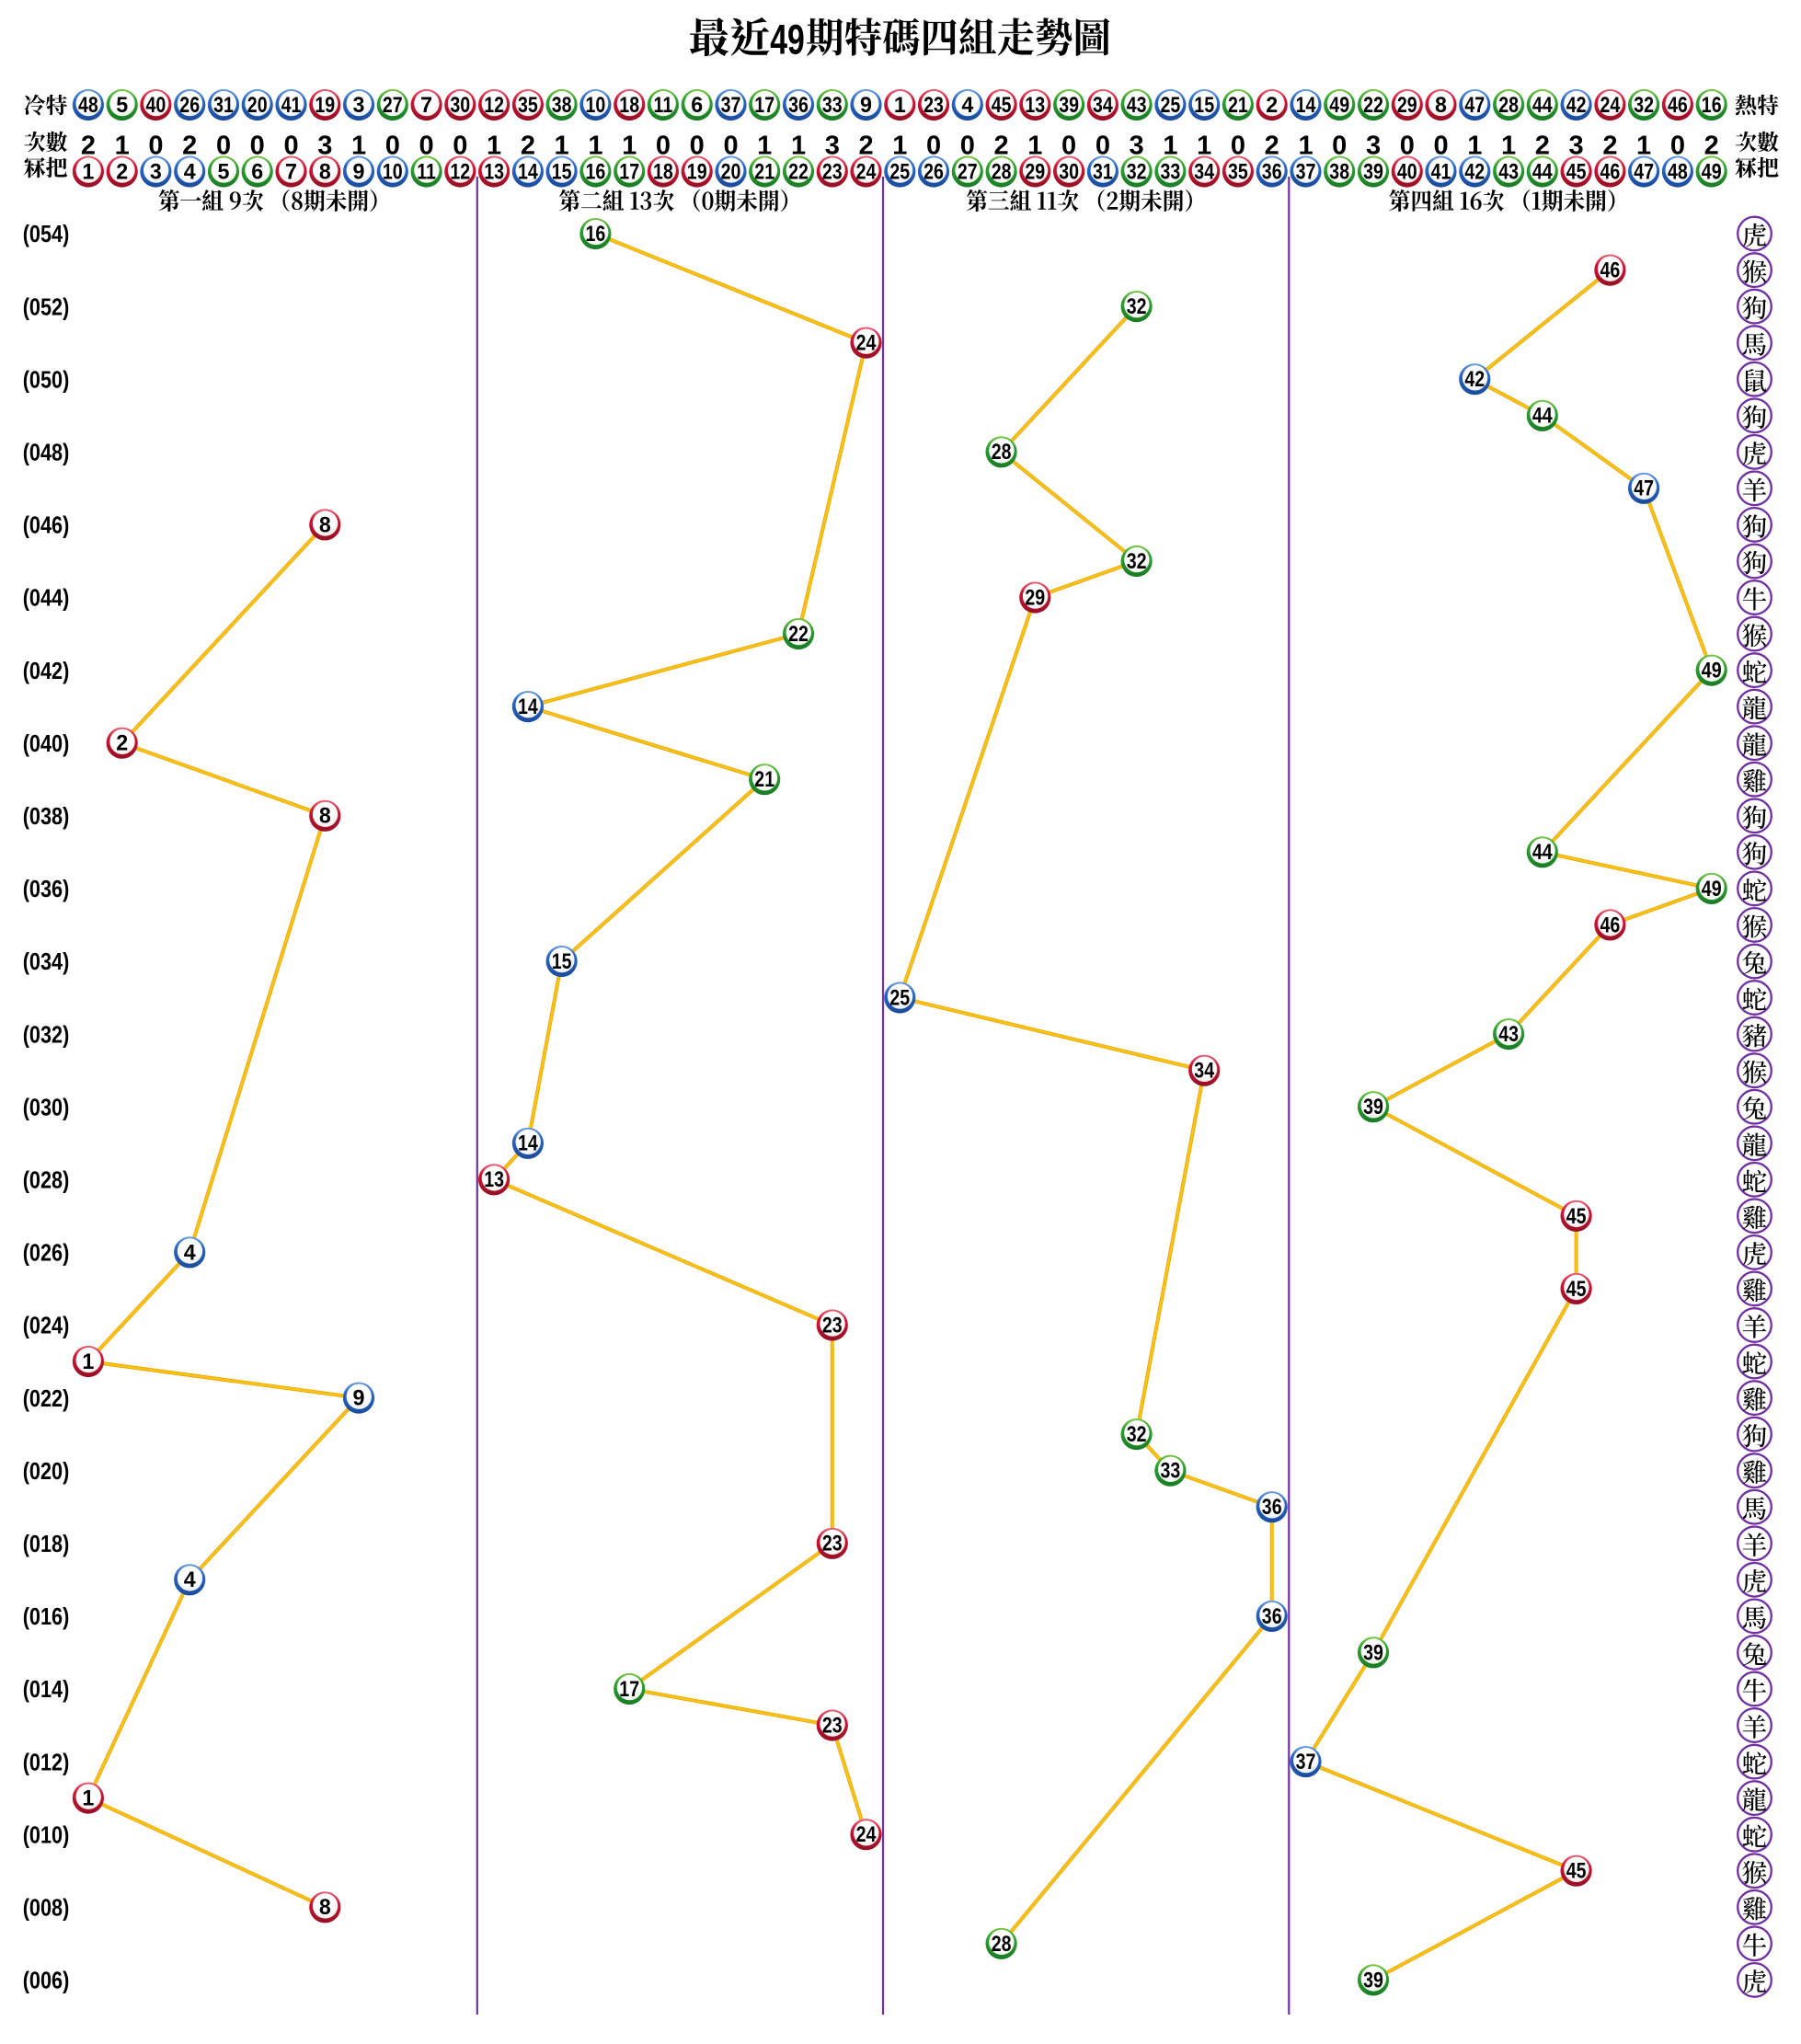 The image size is (1801, 2044). What do you see at coordinates (46, 1254) in the screenshot?
I see `svg-text: (026)` at bounding box center [46, 1254].